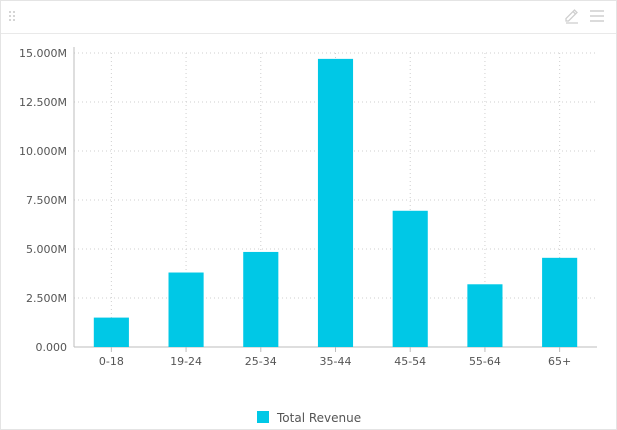 The image size is (617, 430). What do you see at coordinates (336, 361) in the screenshot?
I see `x-tick-label: 35-44` at bounding box center [336, 361].